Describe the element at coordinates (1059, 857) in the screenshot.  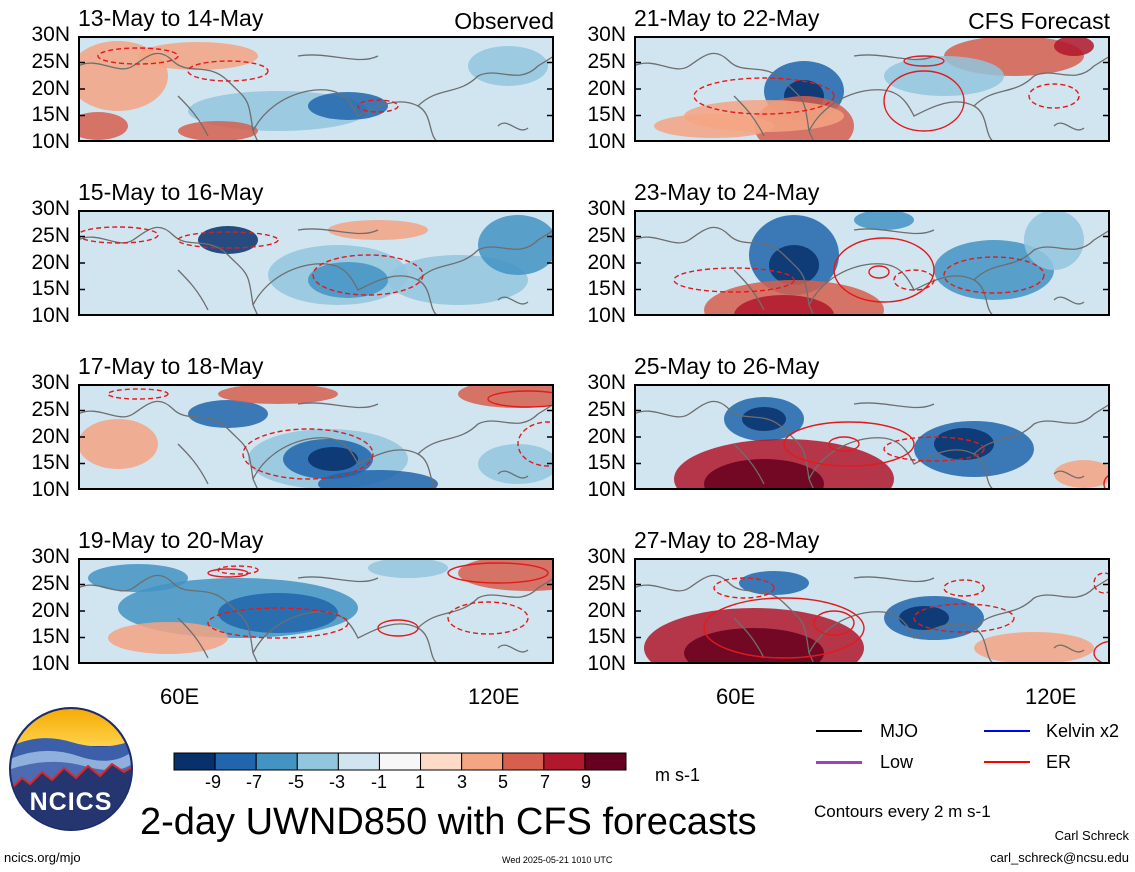
I see `author-email: carl_schreck@ncsu.edu` at that location.